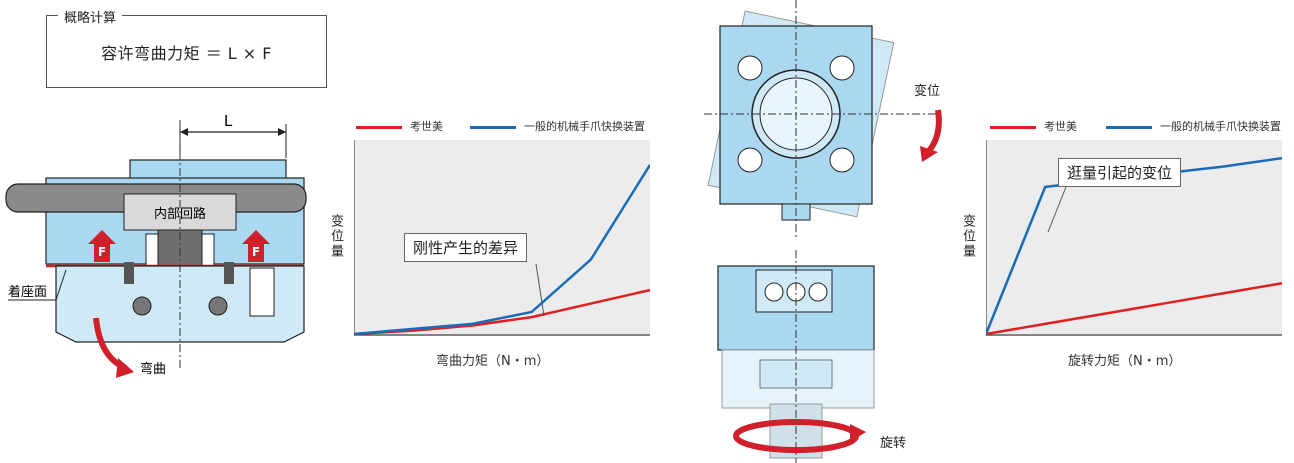 The height and width of the screenshot is (463, 1294). I want to click on formula-box, so click(186, 51).